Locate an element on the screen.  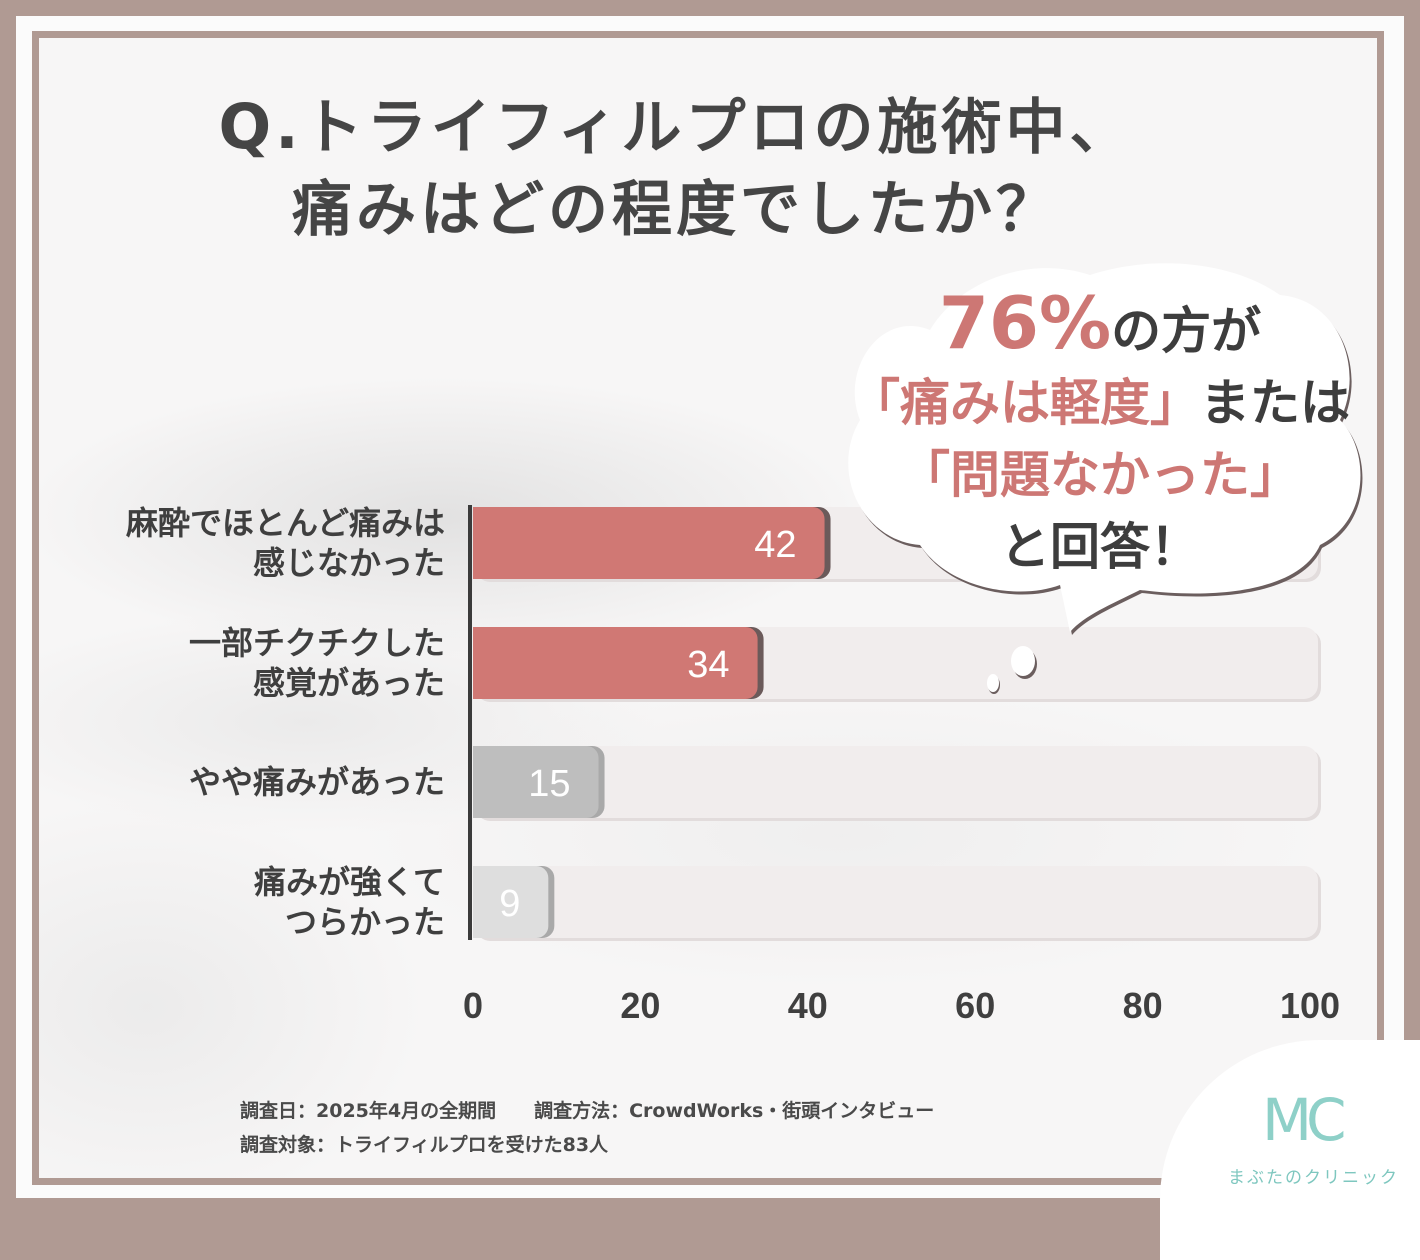
bar-value-label-2: 15 is located at coordinates (549, 784).